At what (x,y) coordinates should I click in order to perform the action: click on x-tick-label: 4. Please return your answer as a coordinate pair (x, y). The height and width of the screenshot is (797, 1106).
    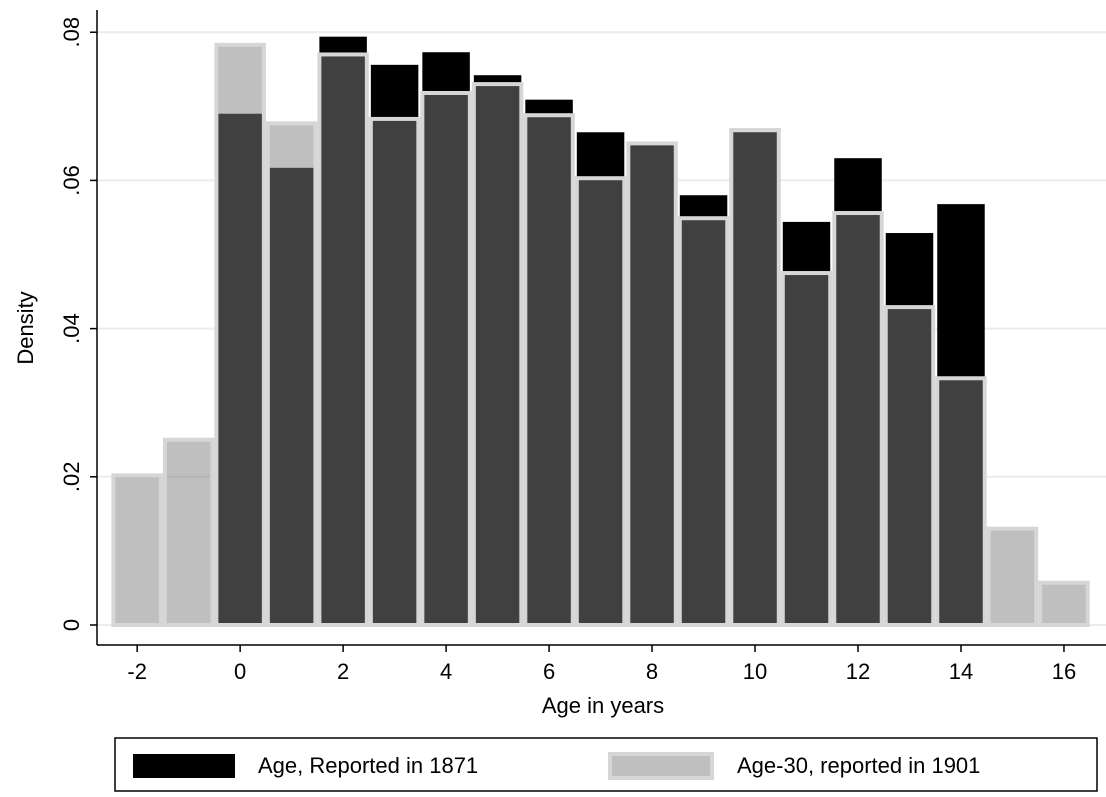
    Looking at the image, I should click on (446, 671).